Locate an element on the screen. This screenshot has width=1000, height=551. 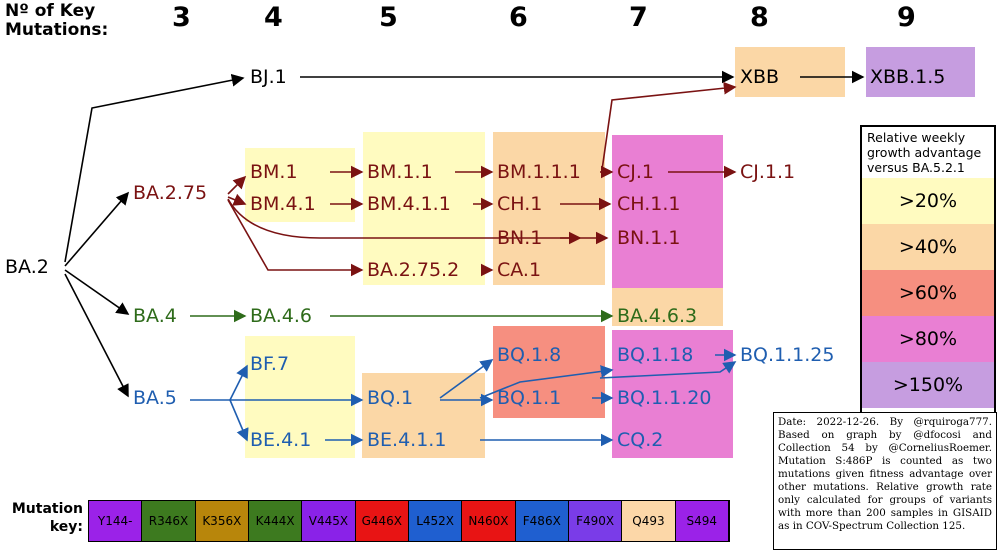
column-number: 5 is located at coordinates (388, 17).